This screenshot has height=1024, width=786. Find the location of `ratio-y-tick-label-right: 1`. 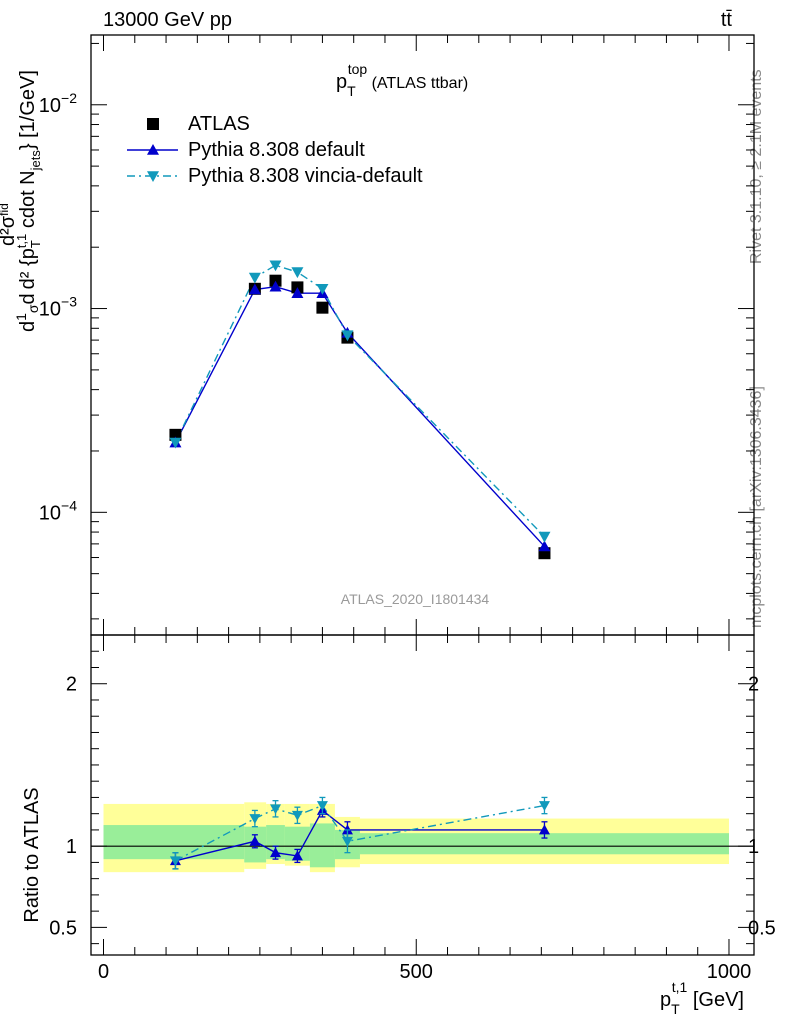

ratio-y-tick-label-right: 1 is located at coordinates (753, 847).